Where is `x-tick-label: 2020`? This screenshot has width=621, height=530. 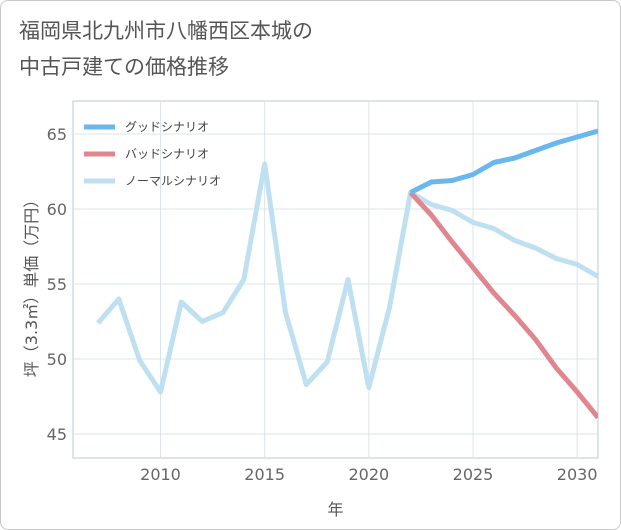
x-tick-label: 2020 is located at coordinates (368, 474).